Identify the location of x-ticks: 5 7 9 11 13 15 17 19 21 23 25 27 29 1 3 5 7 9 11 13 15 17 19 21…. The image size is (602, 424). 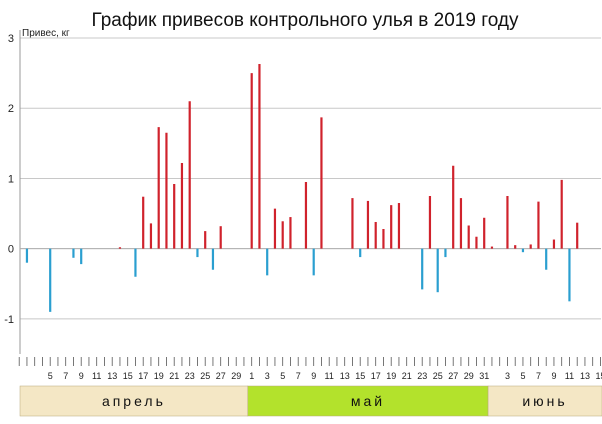
(310, 369).